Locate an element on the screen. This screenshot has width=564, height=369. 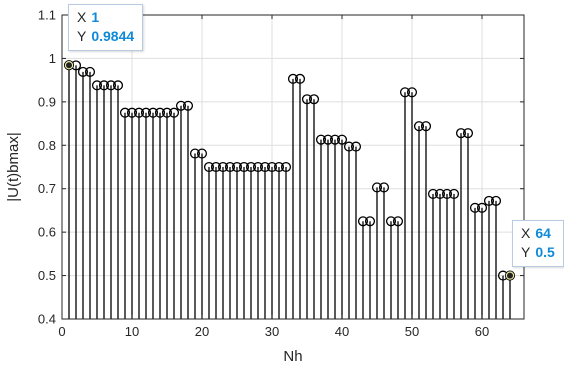
datatip-first-y-value: 0.9844 is located at coordinates (113, 36).